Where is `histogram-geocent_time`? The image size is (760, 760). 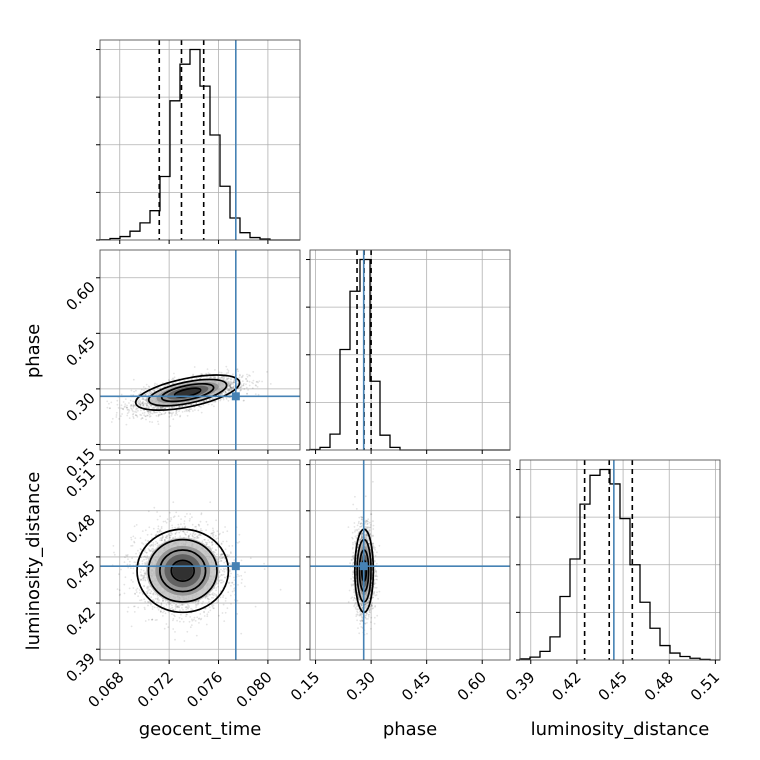
histogram-geocent_time is located at coordinates (199, 144).